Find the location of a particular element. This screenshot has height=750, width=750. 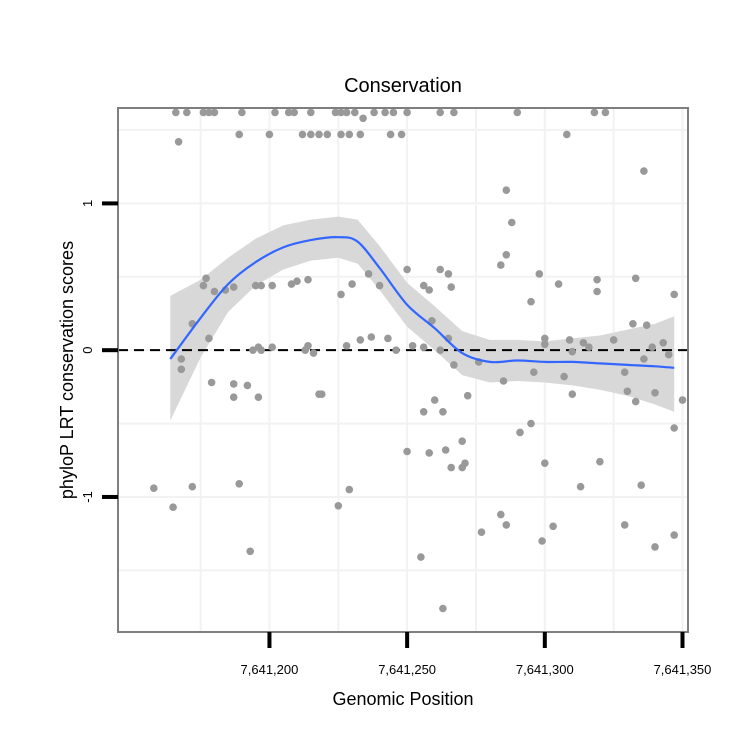

x-axis: 7,641,200 7,641,250 7,641,300 7,641,350 is located at coordinates (476, 654).